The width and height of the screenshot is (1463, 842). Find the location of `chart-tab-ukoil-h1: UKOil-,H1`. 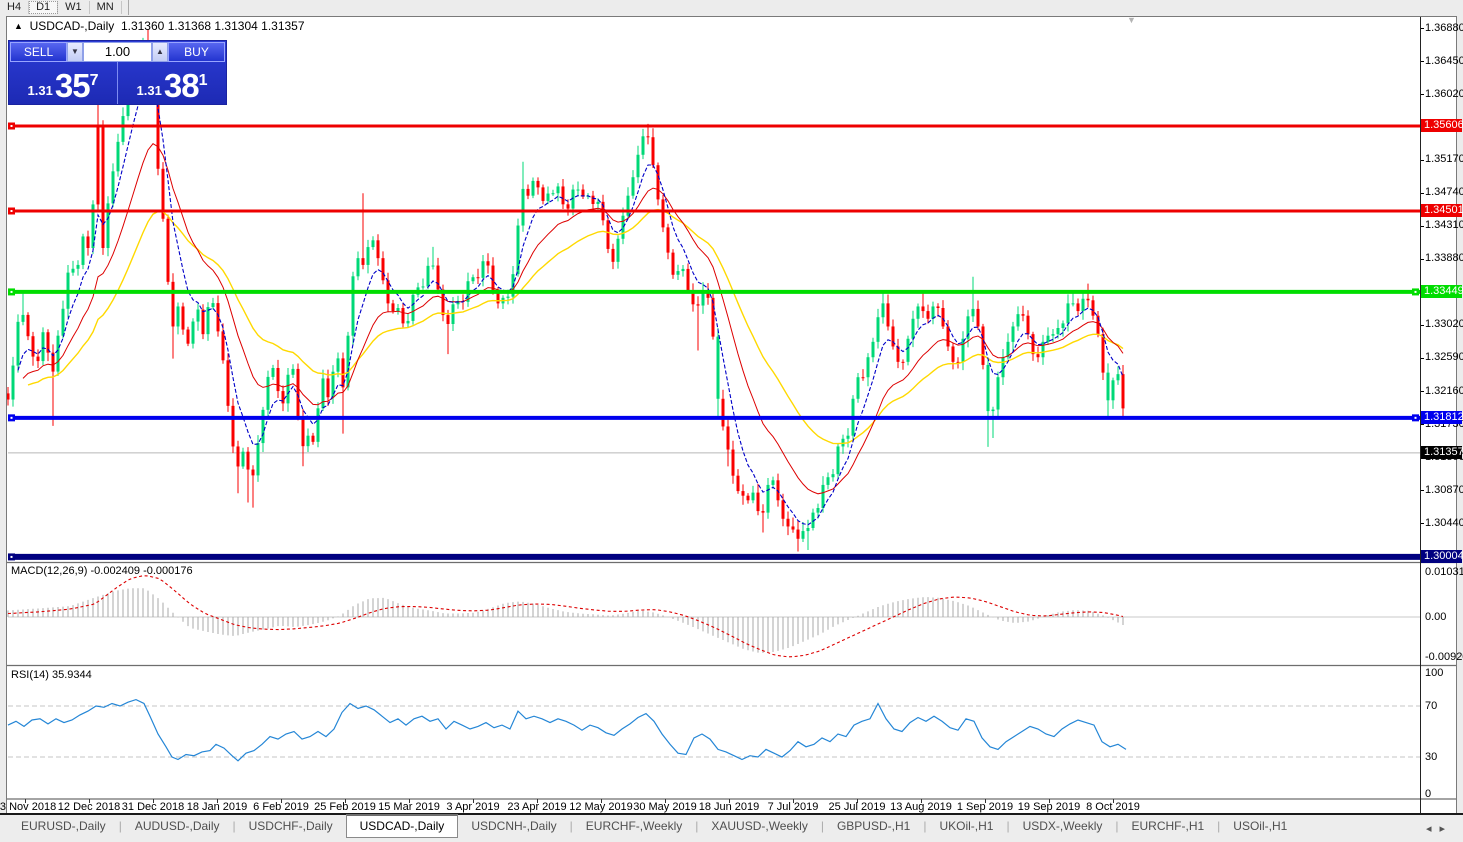

chart-tab-ukoil-h1: UKOil-,H1 is located at coordinates (966, 826).